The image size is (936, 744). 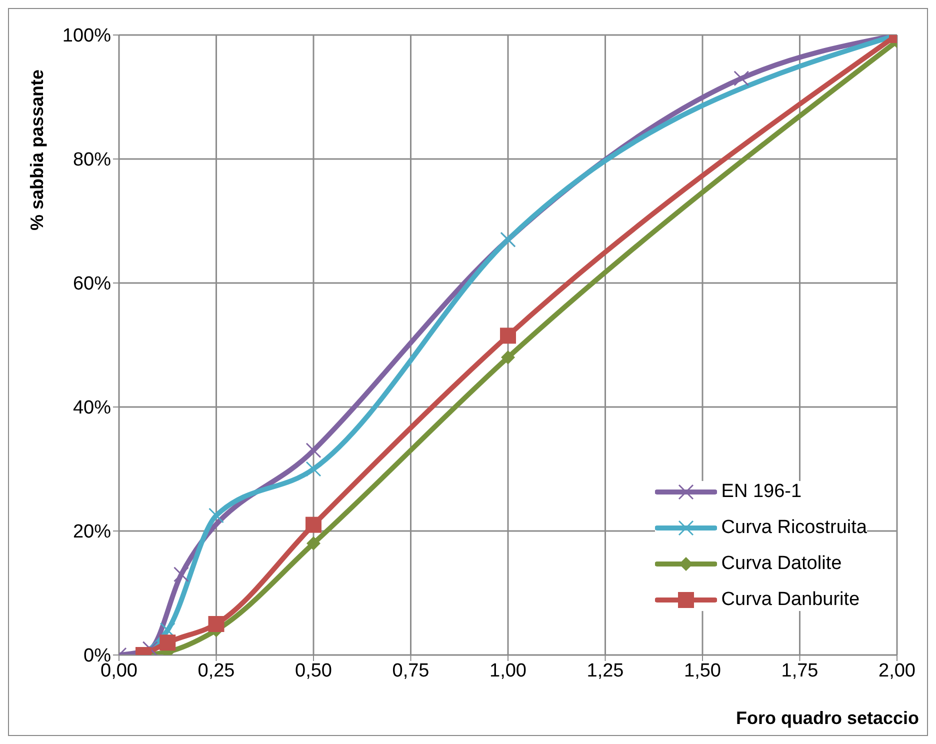 What do you see at coordinates (794, 528) in the screenshot?
I see `legend-label: Curva Ricostruita` at bounding box center [794, 528].